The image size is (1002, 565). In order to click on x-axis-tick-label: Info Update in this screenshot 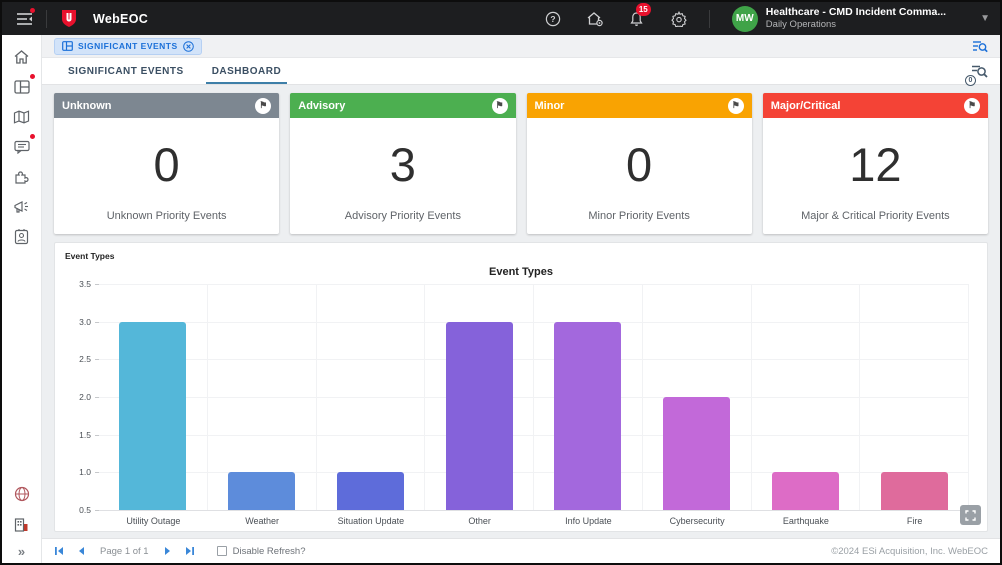, I will do `click(588, 521)`.